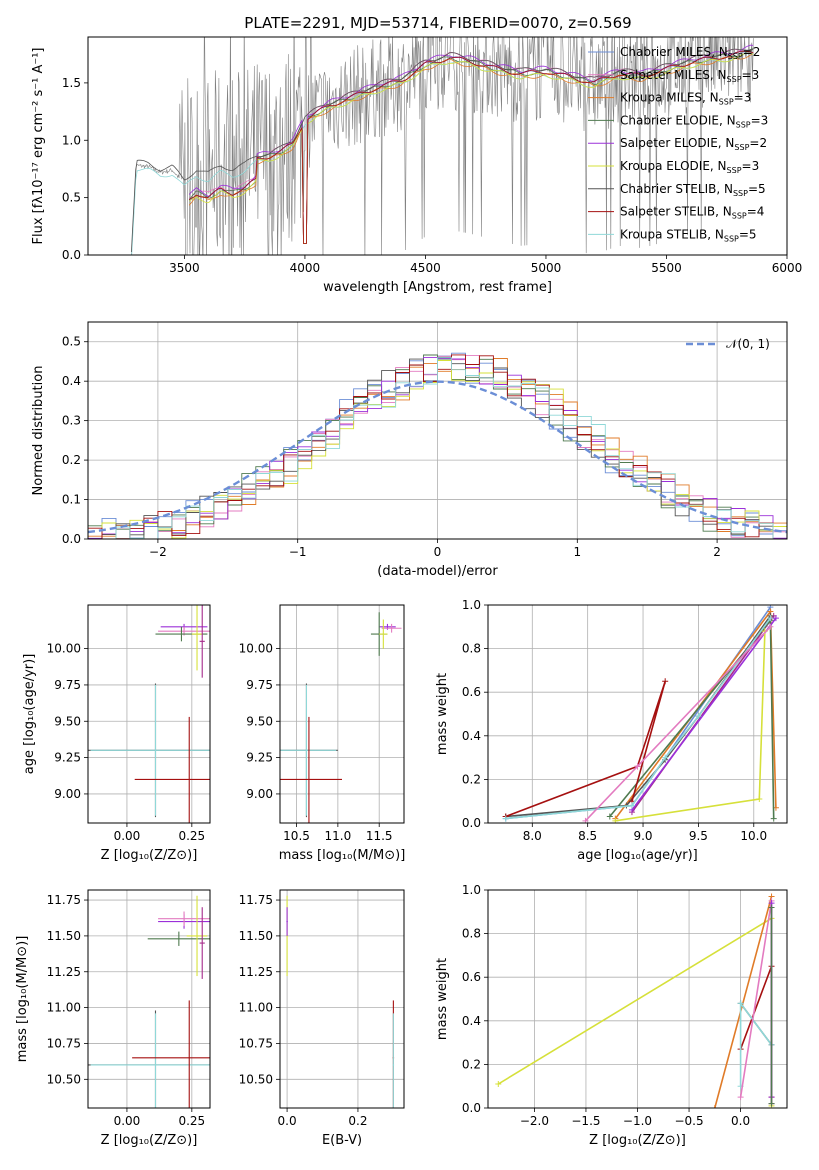 The width and height of the screenshot is (819, 1170). I want to click on y-tick-label: 0.1, so click(71, 500).